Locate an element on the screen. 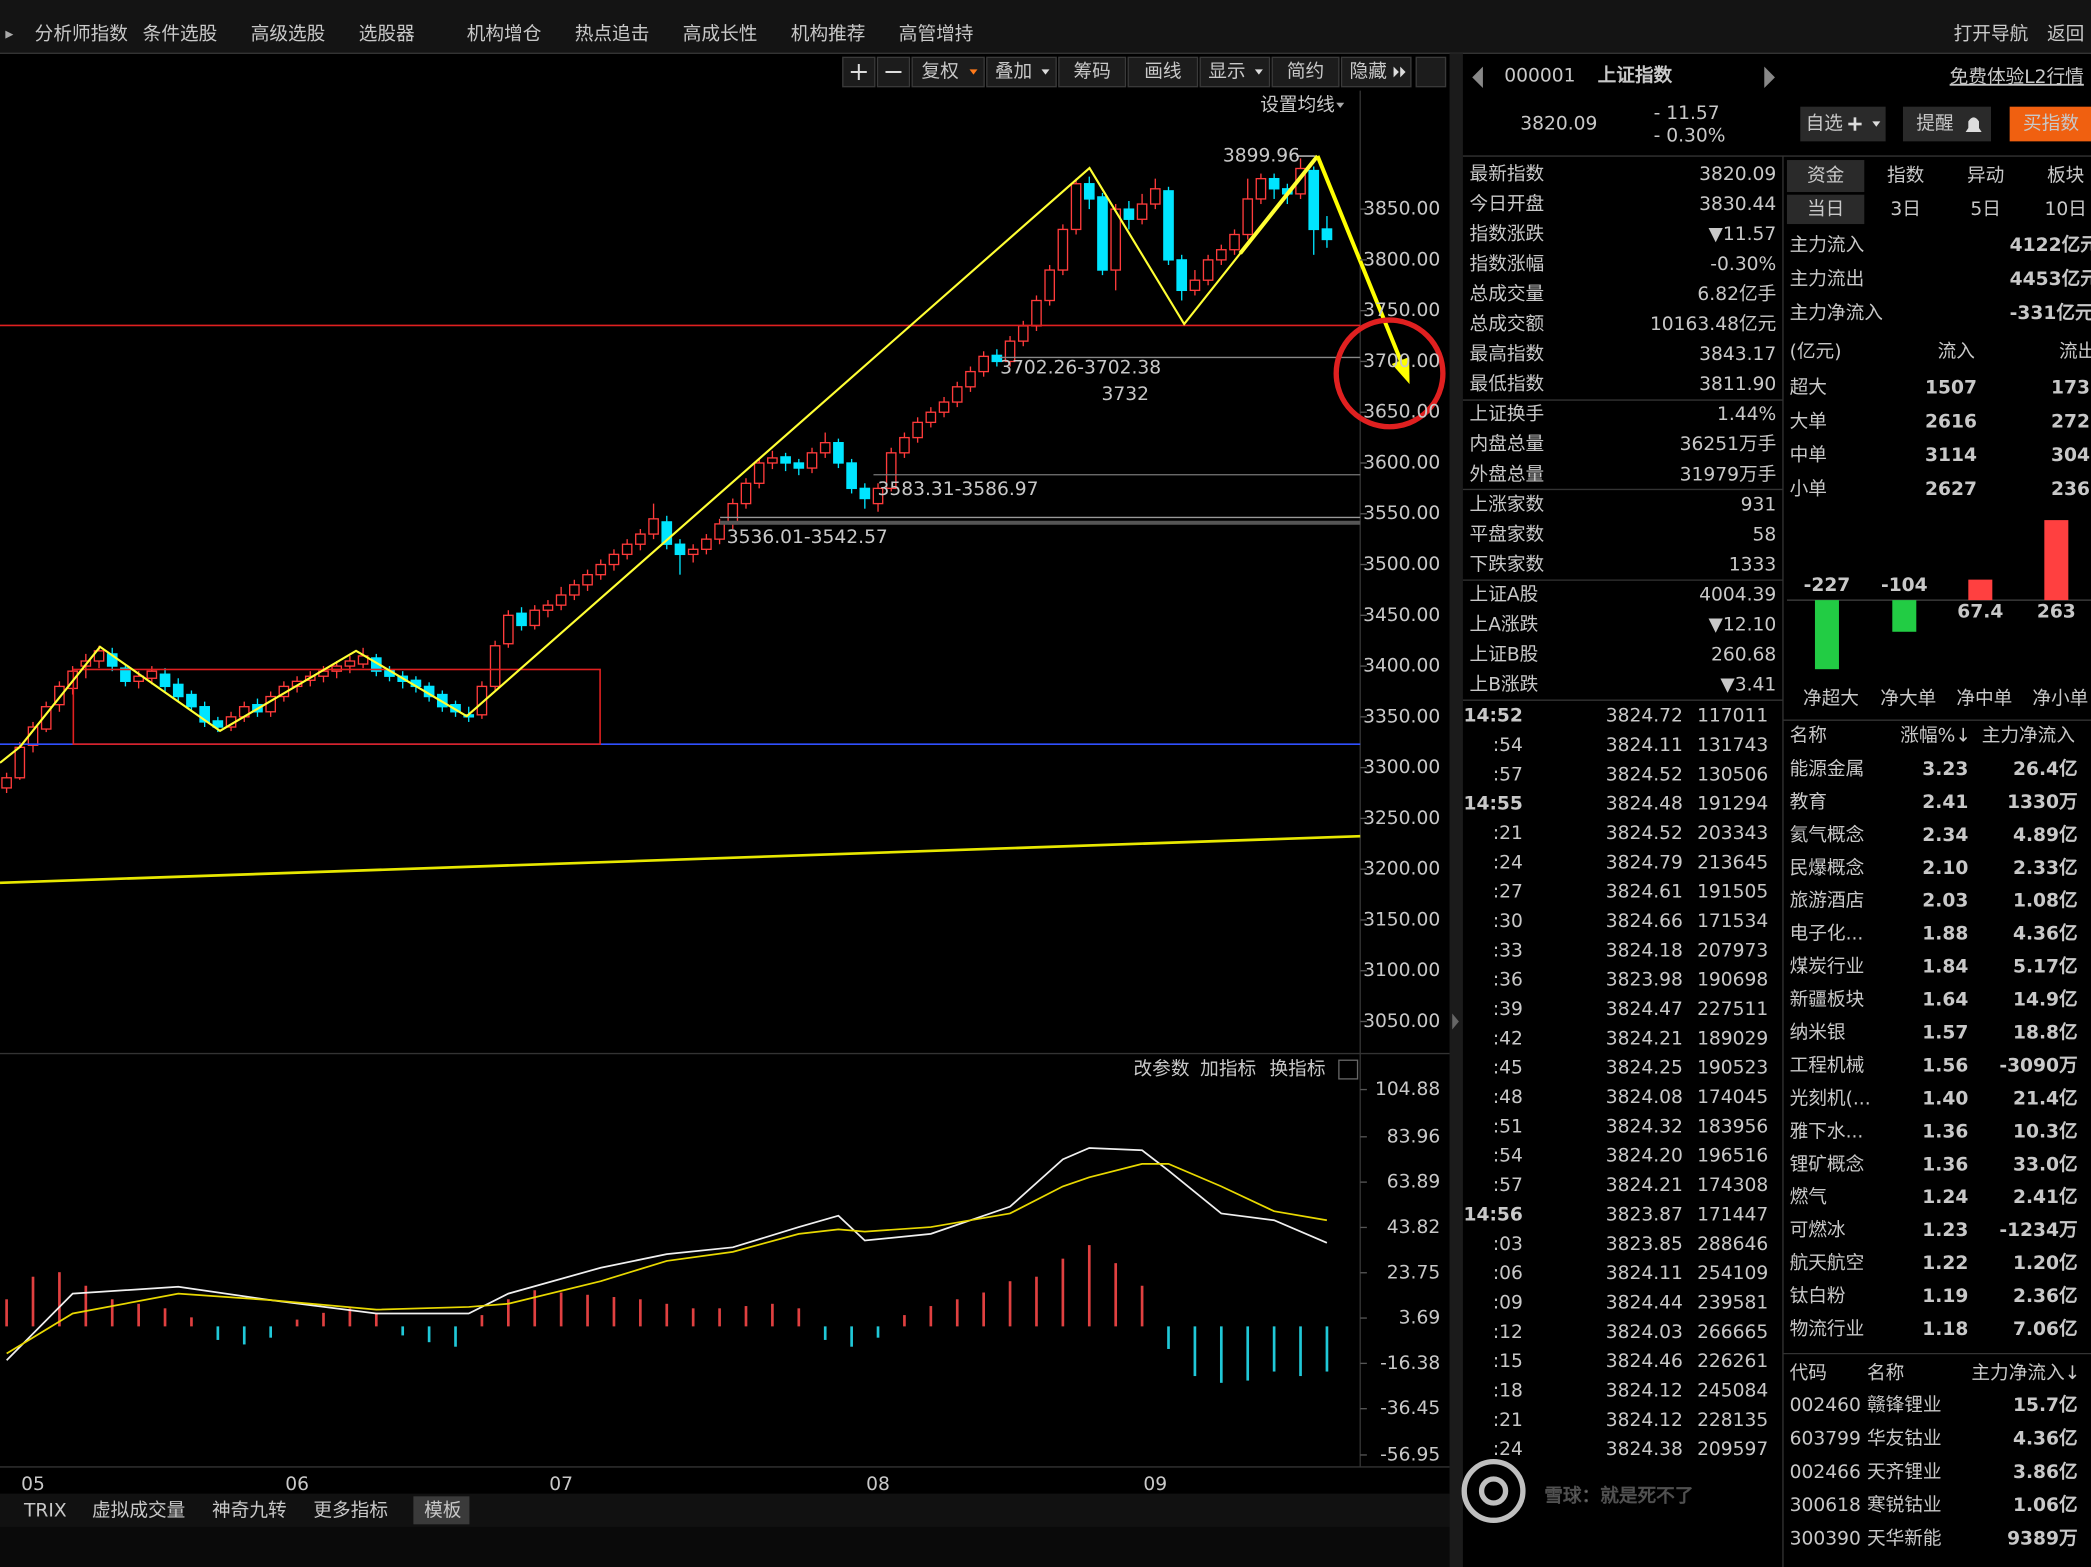 The image size is (2091, 1567). promo-link: 免费体验L2行情 is located at coordinates (2017, 77).